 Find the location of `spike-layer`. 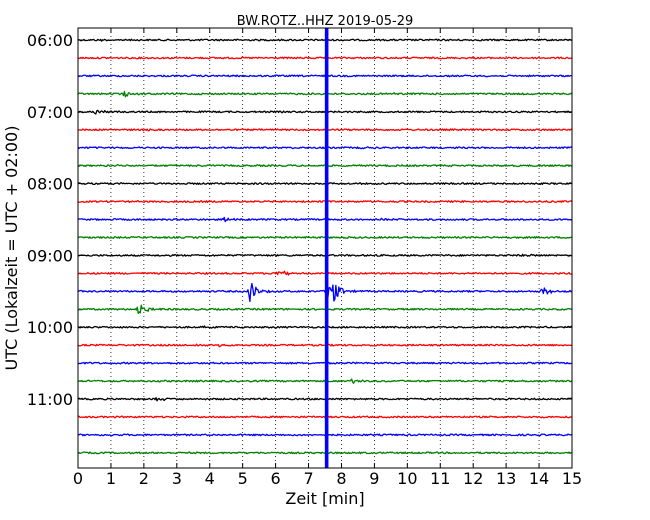

spike-layer is located at coordinates (326, 248).